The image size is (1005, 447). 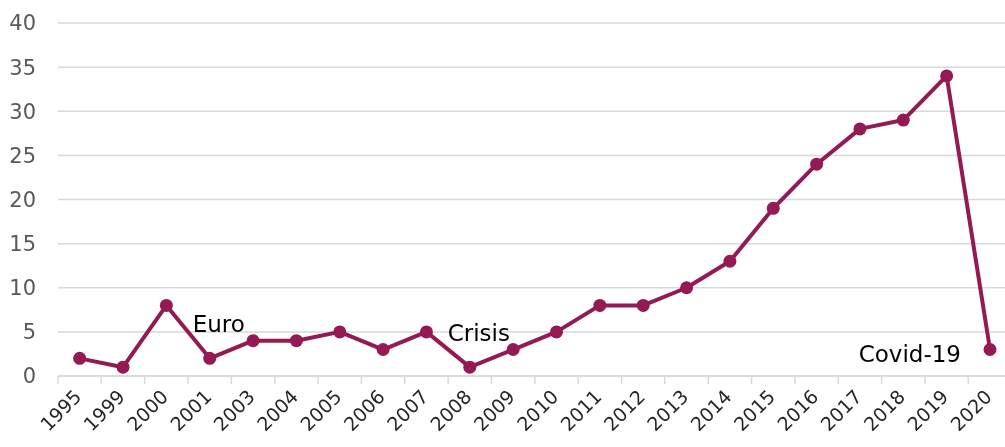 I want to click on annotation: Crisis, so click(x=478, y=333).